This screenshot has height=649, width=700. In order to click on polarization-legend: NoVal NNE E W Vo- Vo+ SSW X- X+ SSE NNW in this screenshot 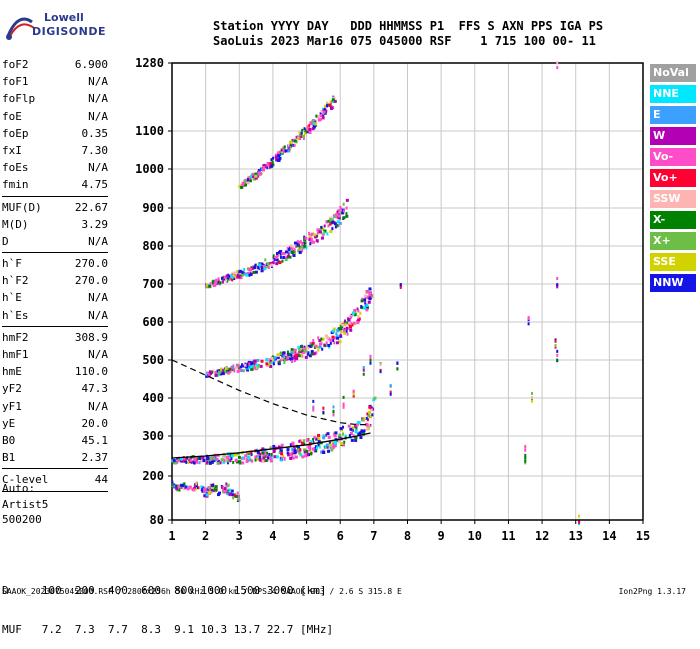, I will do `click(673, 179)`.